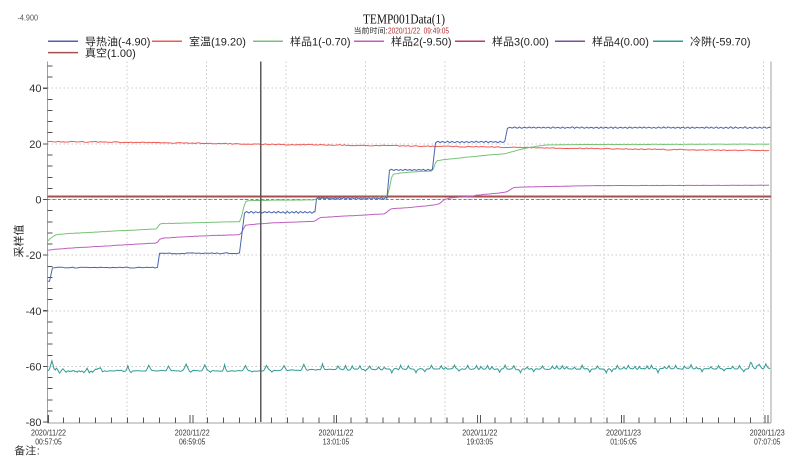  I want to click on svg-text: 3(0.00), so click(531, 43).